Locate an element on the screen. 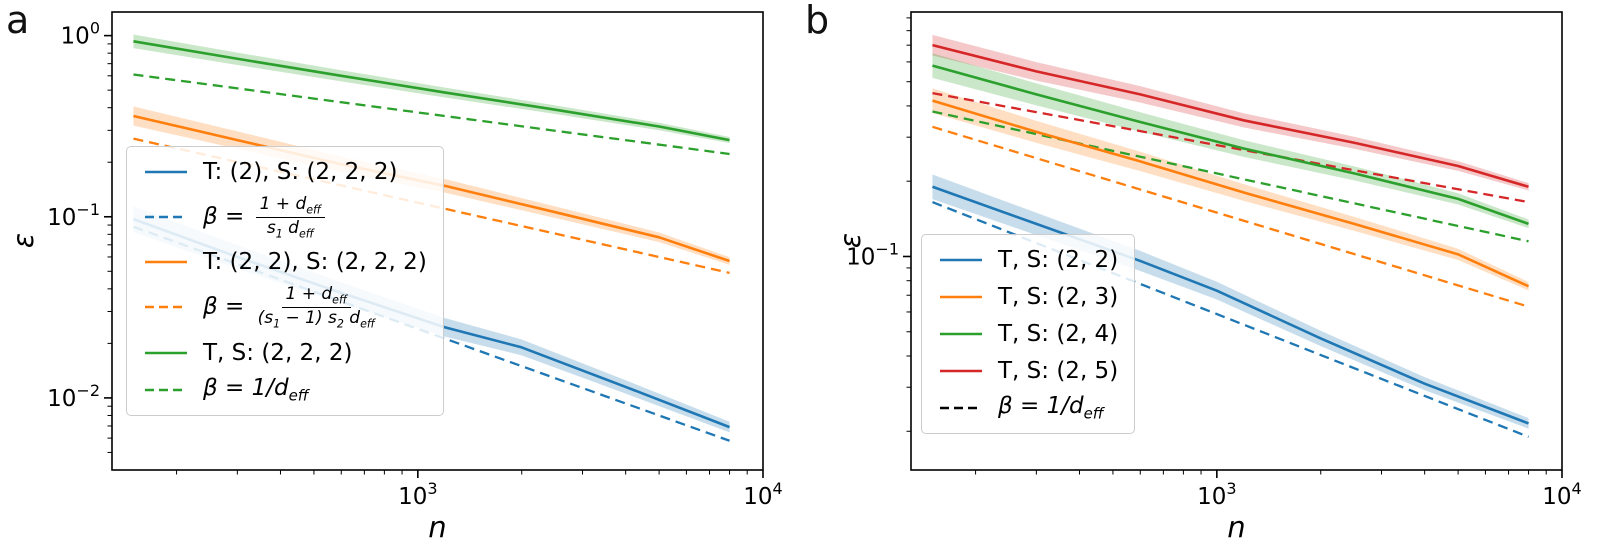 The image size is (1598, 546). legend-label: β = 1 + deff s1 deff is located at coordinates (264, 217).